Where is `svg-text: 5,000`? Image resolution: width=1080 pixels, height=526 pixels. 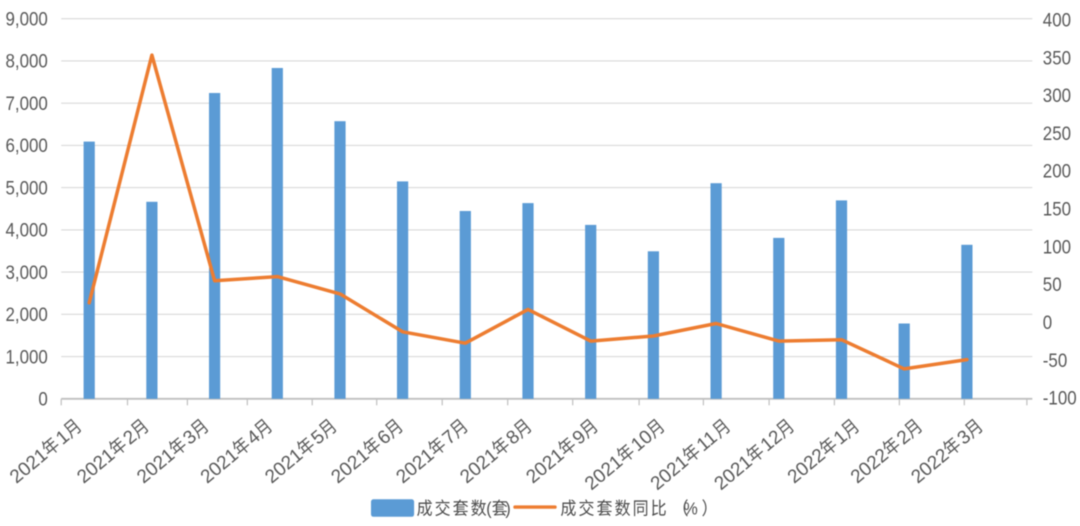 svg-text: 5,000 is located at coordinates (27, 187).